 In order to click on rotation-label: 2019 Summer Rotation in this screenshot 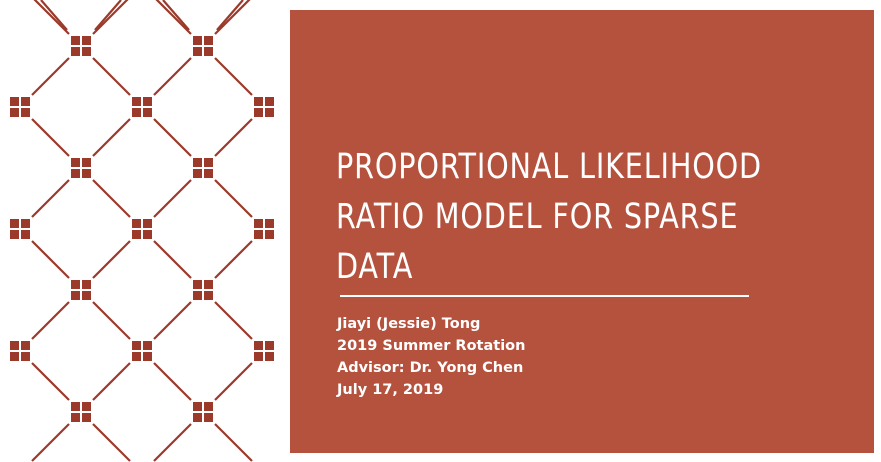, I will do `click(431, 346)`.